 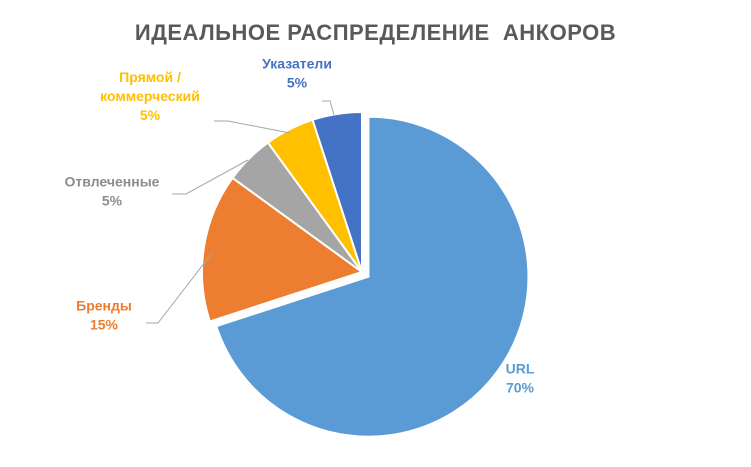 What do you see at coordinates (375, 32) in the screenshot?
I see `chart-title: ИДЕАЛЬНОЕ РАСПРЕДЕЛЕНИЕ АНКОРОВ` at bounding box center [375, 32].